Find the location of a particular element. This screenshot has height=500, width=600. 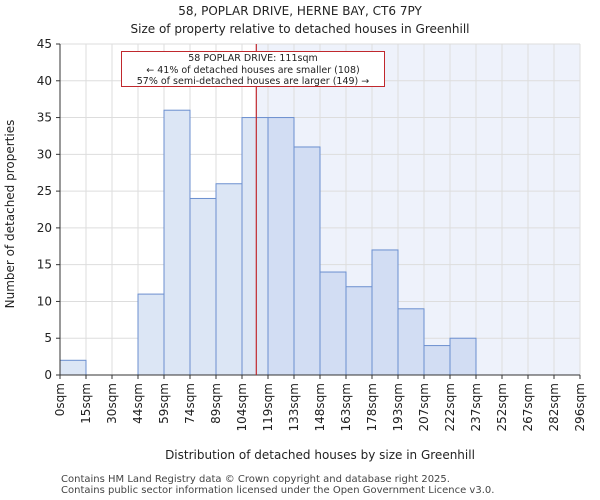

y-tick-label: 20 is located at coordinates (44, 228).